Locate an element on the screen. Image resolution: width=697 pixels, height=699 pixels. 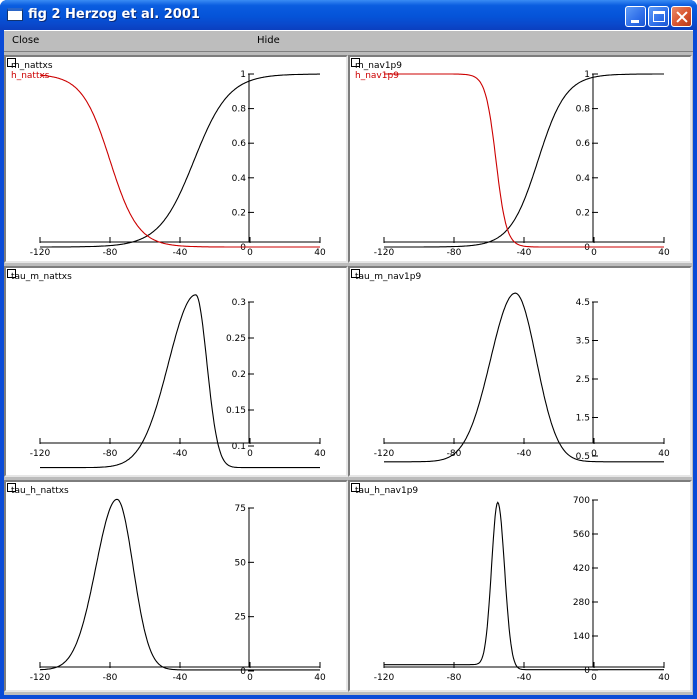
series-line-tau-m-nav1p9 is located at coordinates (524, 377).